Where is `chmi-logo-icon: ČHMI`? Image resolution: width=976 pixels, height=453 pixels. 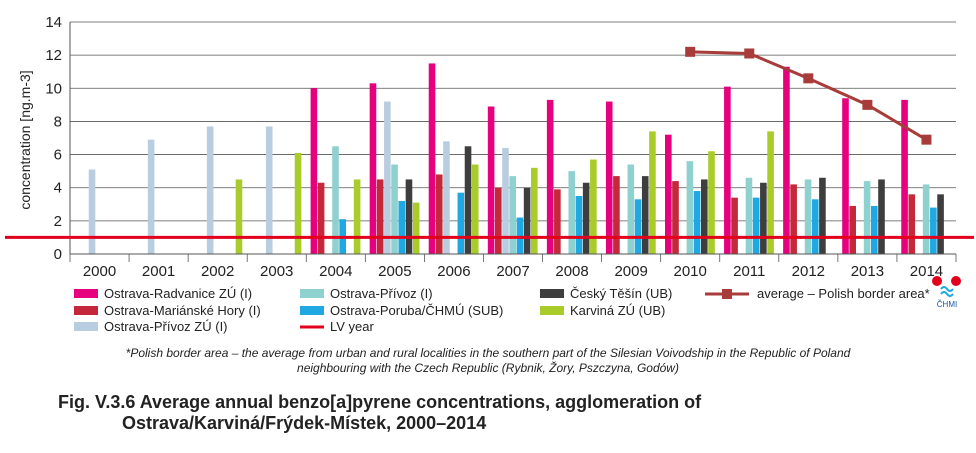
chmi-logo-icon: ČHMI is located at coordinates (948, 292).